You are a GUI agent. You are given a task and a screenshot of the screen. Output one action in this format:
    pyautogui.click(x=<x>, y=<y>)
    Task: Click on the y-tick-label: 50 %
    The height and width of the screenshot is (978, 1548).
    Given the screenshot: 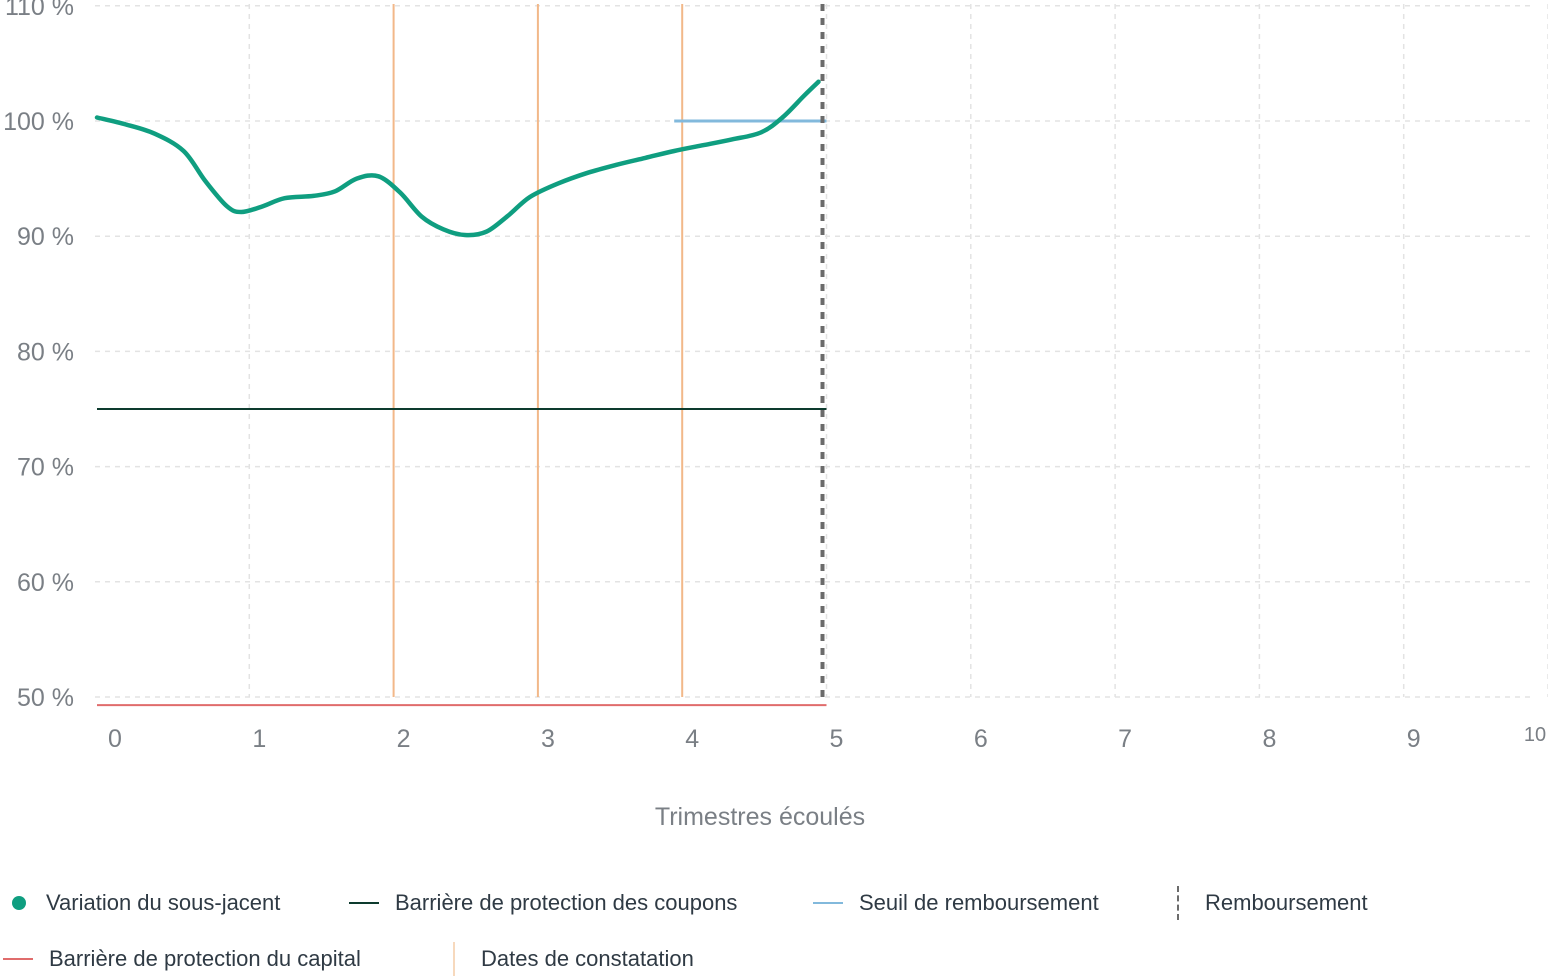 What is the action you would take?
    pyautogui.click(x=45, y=698)
    